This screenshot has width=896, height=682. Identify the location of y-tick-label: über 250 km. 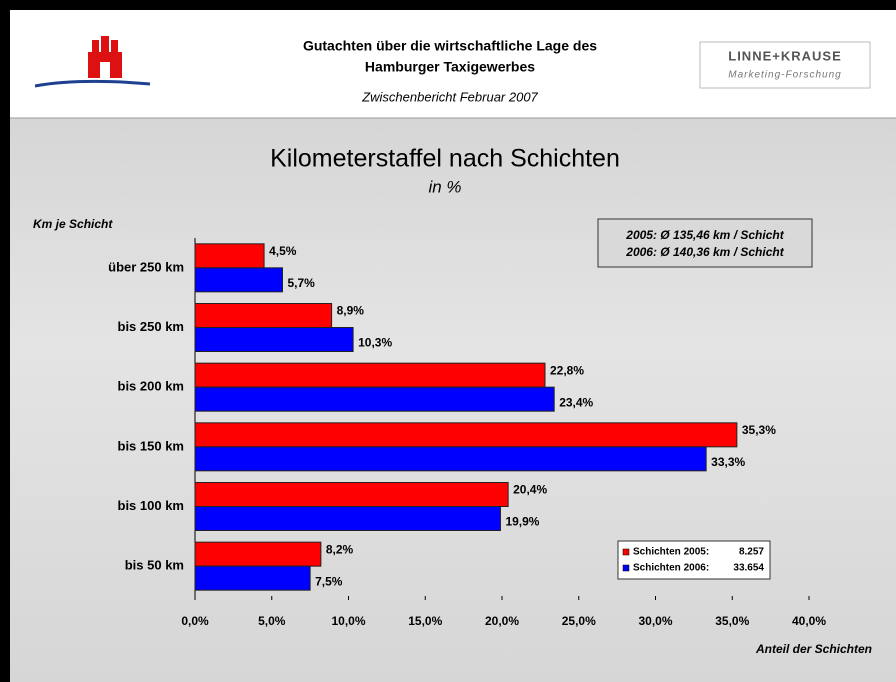
(146, 266).